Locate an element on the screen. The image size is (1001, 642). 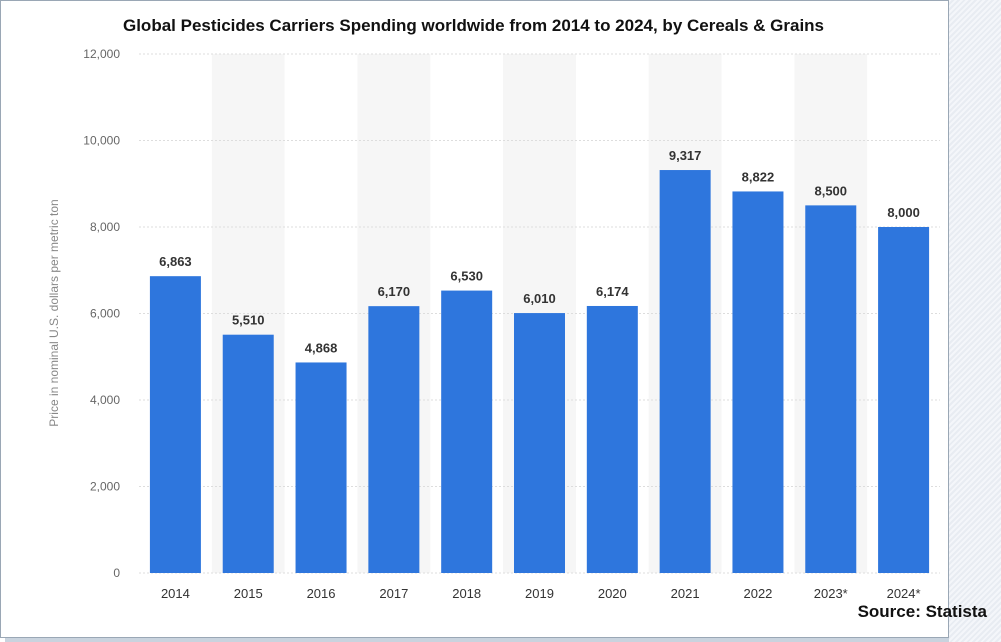
y-tick-label: 12,000 is located at coordinates (101, 54).